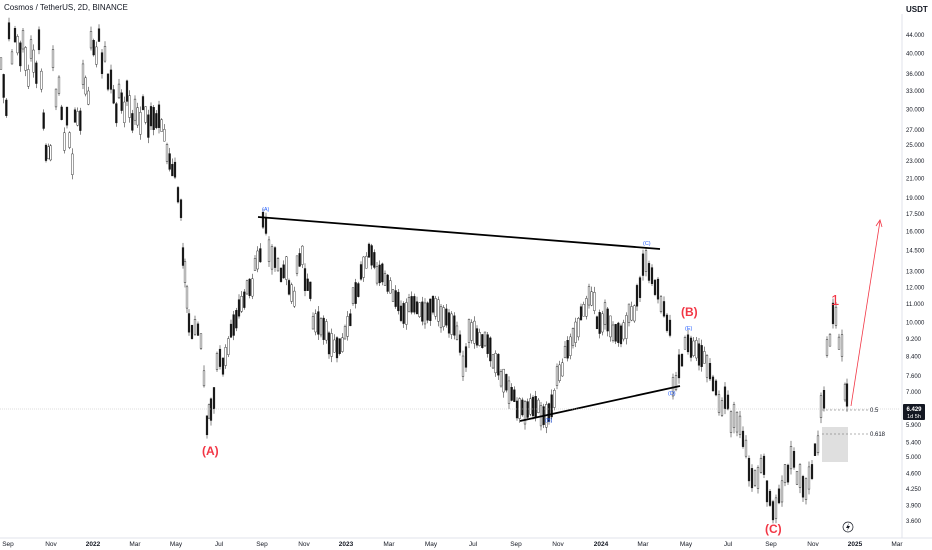 The width and height of the screenshot is (932, 550). I want to click on price-tick-label: 8.400, so click(914, 357).